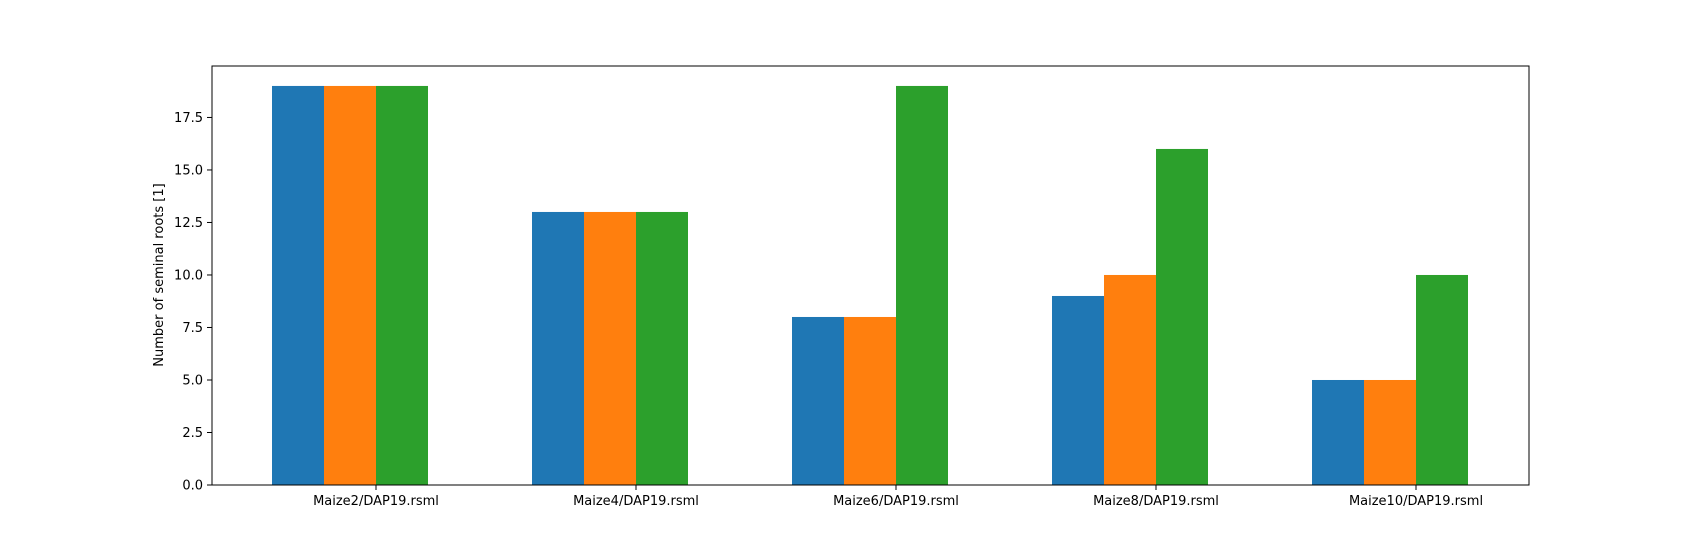 This screenshot has height=544, width=1696. Describe the element at coordinates (870, 400) in the screenshot. I see `bar-series-2-maize6-dap19-rsml` at that location.